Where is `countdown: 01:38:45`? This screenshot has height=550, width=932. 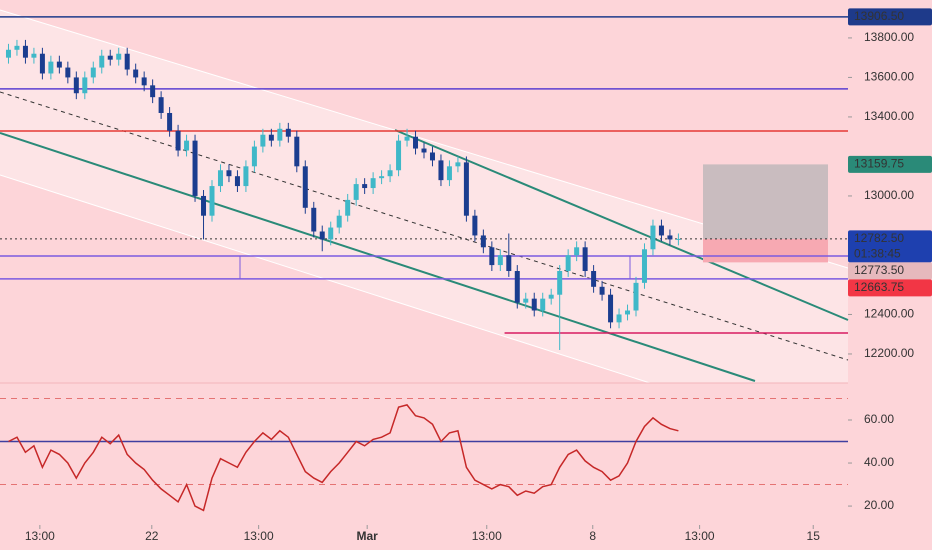
countdown: 01:38:45 is located at coordinates (877, 254).